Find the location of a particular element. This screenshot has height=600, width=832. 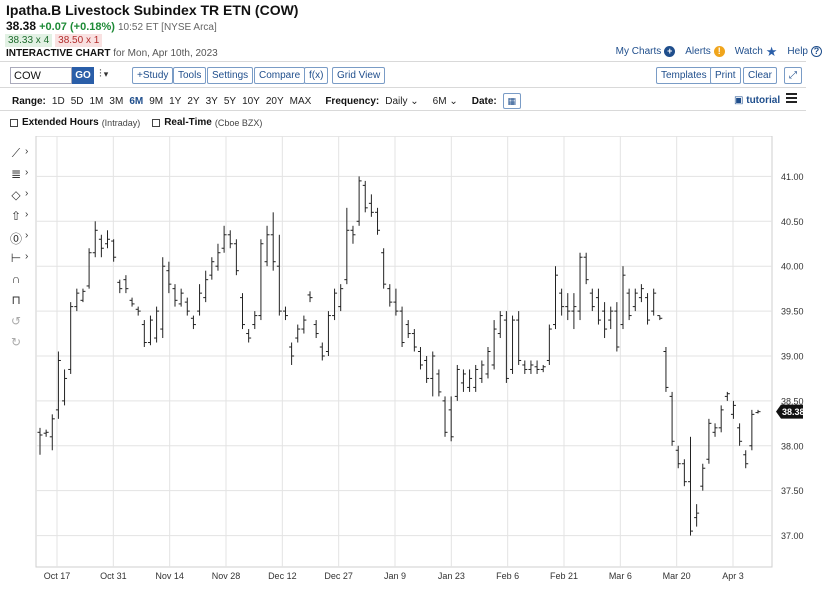

lock-button: ⊓ is located at coordinates (21, 302).